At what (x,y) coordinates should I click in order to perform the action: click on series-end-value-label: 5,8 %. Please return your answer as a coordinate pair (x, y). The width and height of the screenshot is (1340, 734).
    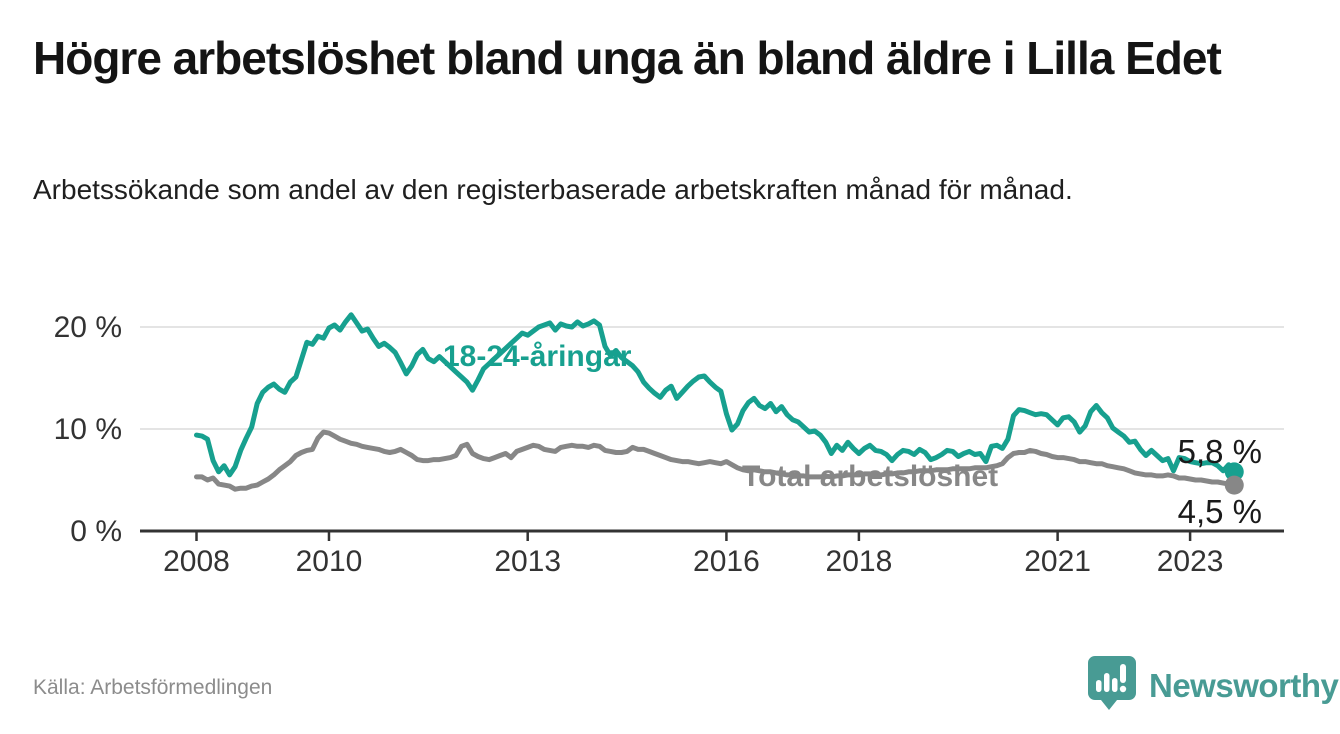
    Looking at the image, I should click on (1220, 451).